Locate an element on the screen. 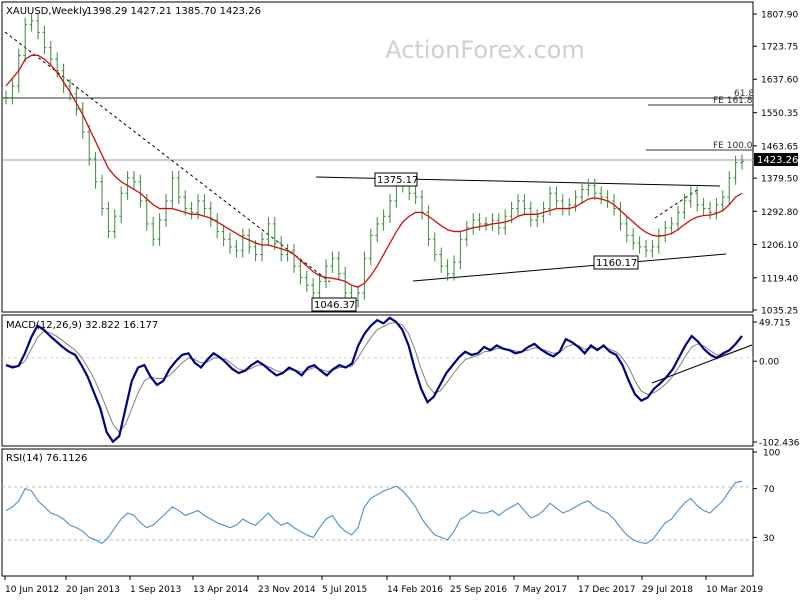  high-label: 1375.17 is located at coordinates (397, 180).